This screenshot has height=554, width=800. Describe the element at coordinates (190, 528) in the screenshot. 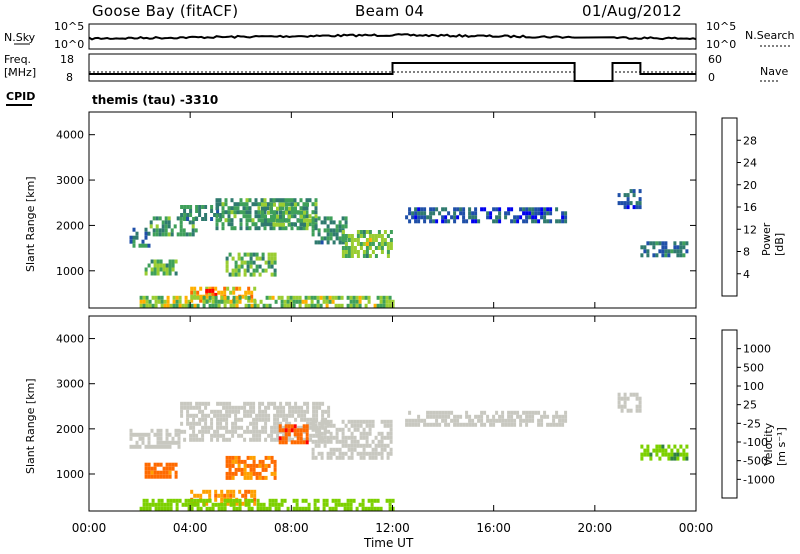

I see `x-tick-label: 04:00` at that location.